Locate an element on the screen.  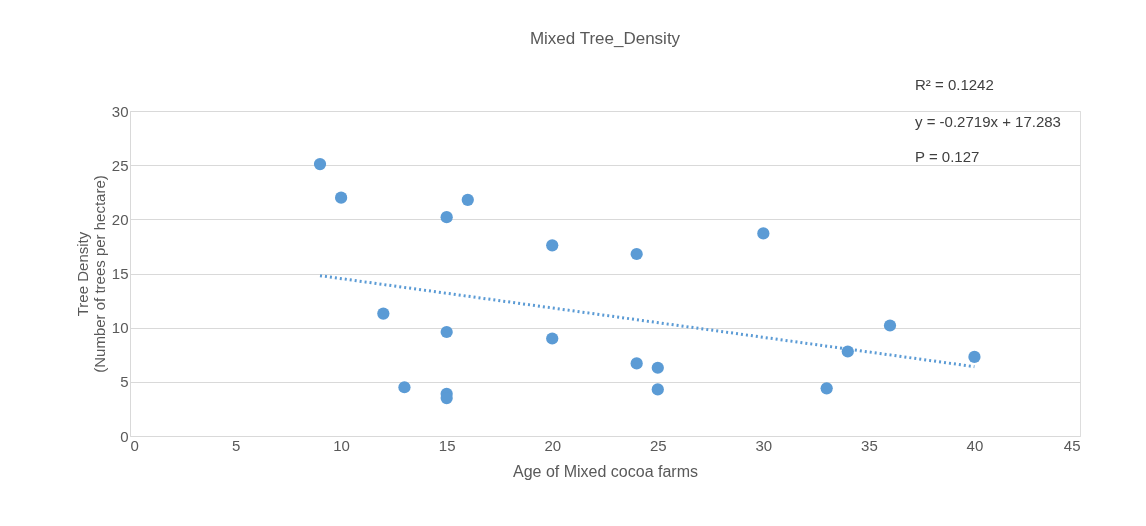
x-tick-label: 10 is located at coordinates (341, 445).